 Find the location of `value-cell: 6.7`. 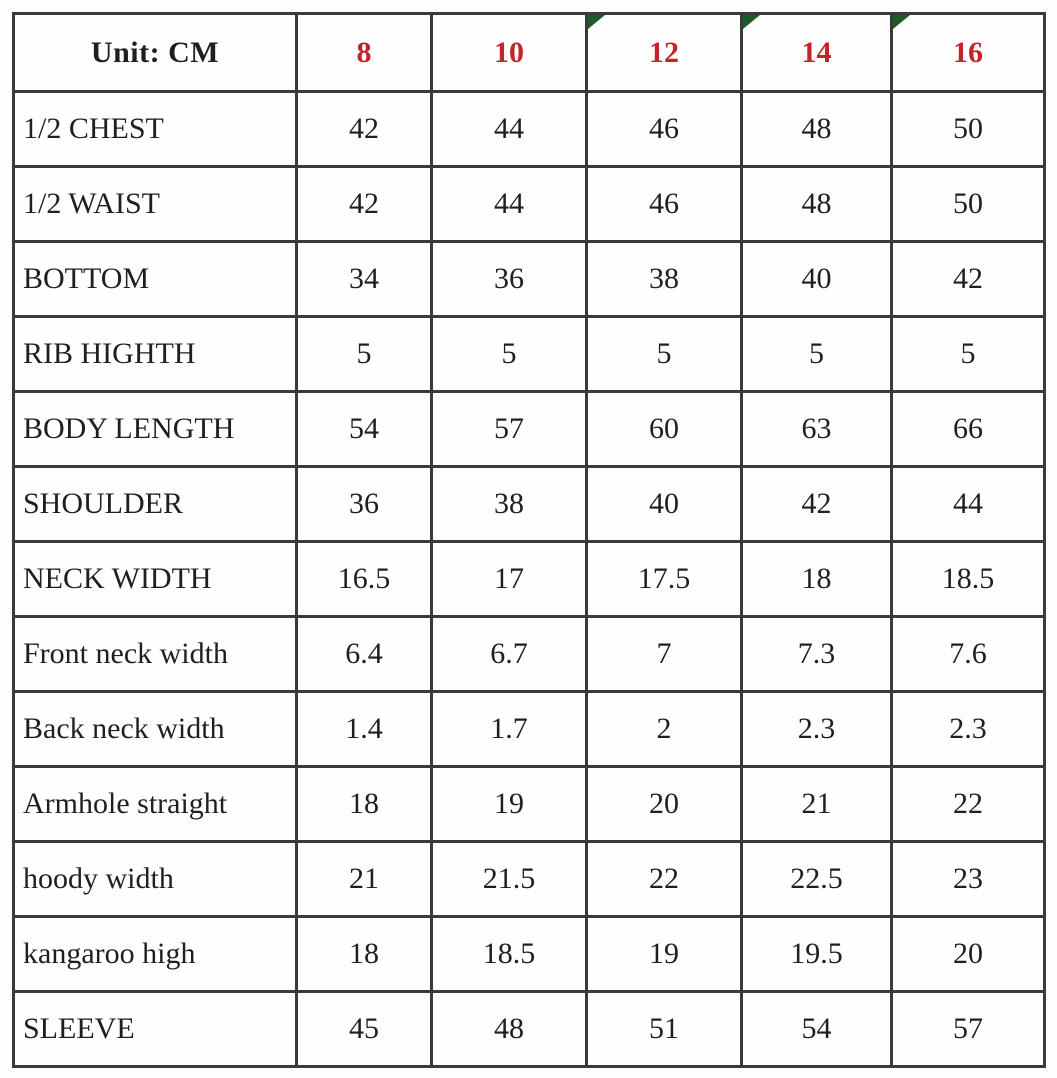

value-cell: 6.7 is located at coordinates (509, 654).